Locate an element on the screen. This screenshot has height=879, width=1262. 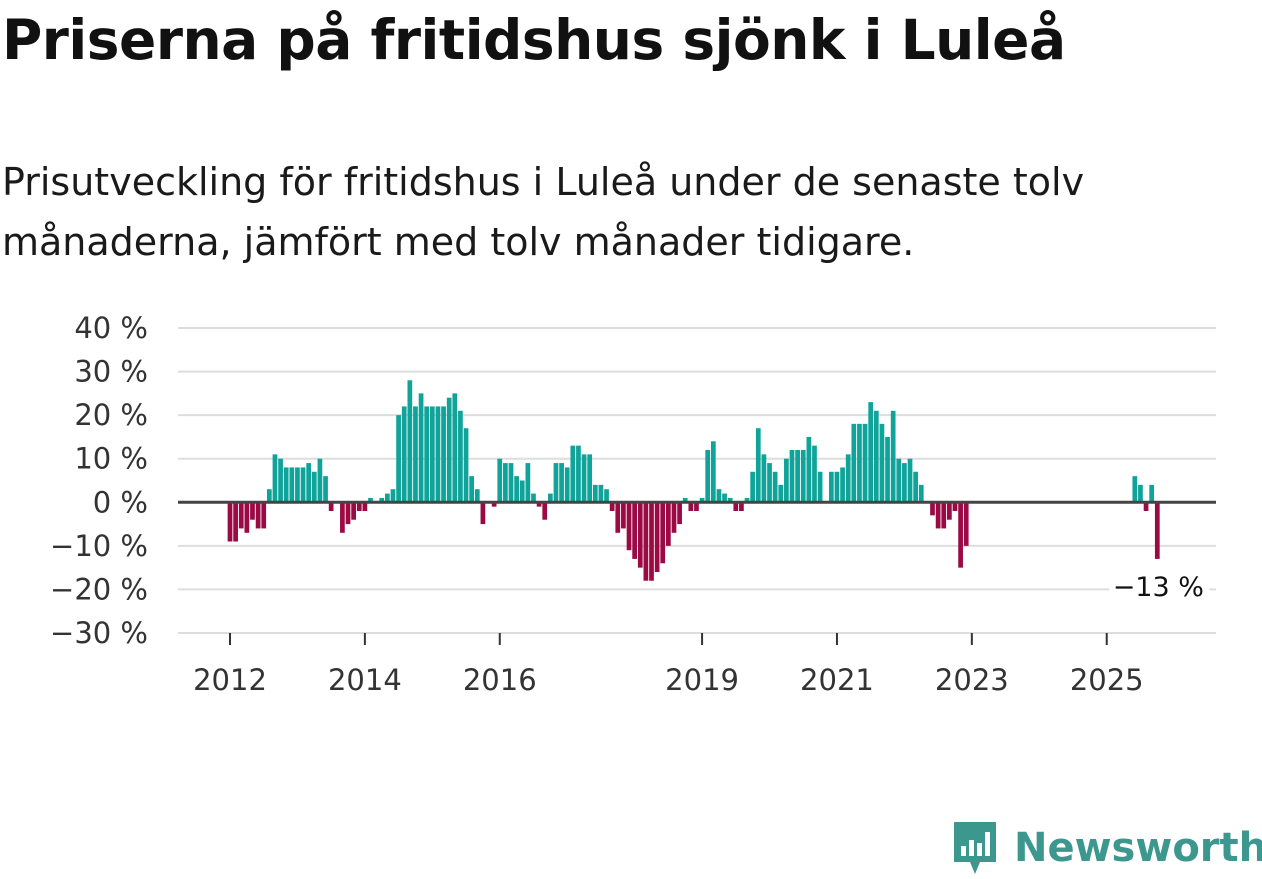
newsworthy-logo-icon is located at coordinates (975, 848).